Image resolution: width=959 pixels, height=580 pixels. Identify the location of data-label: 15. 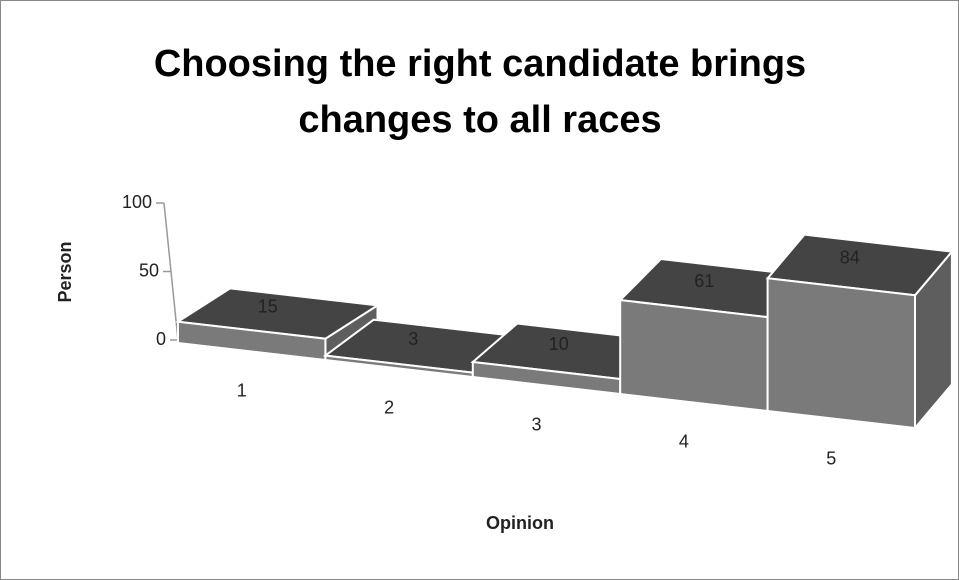
(268, 306).